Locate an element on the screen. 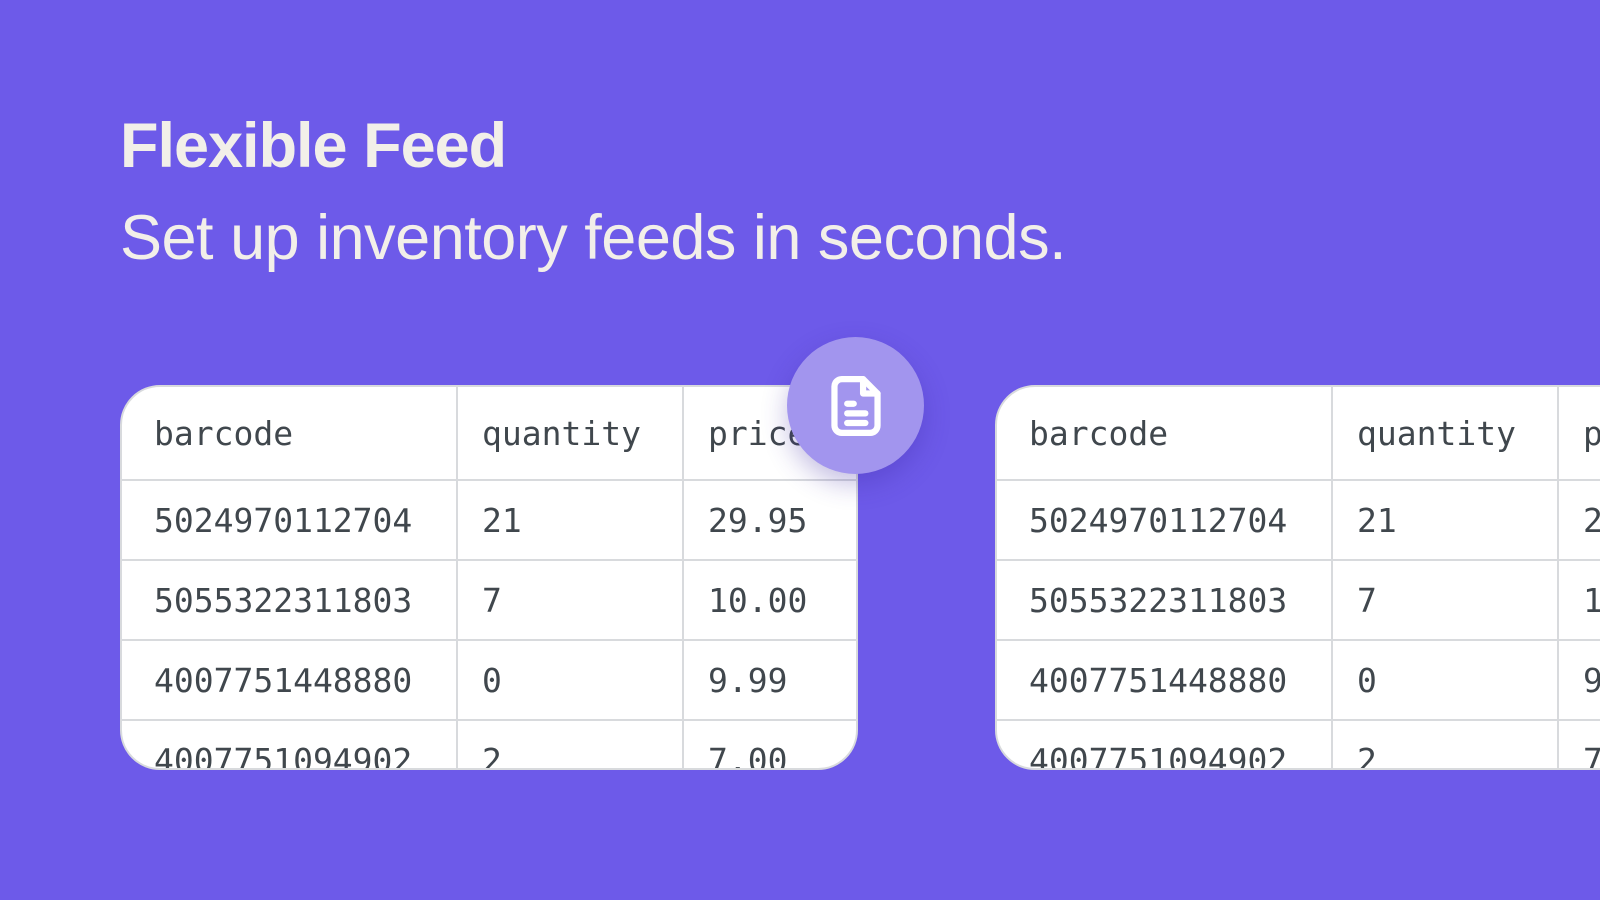  feed-file-badge is located at coordinates (855, 405).